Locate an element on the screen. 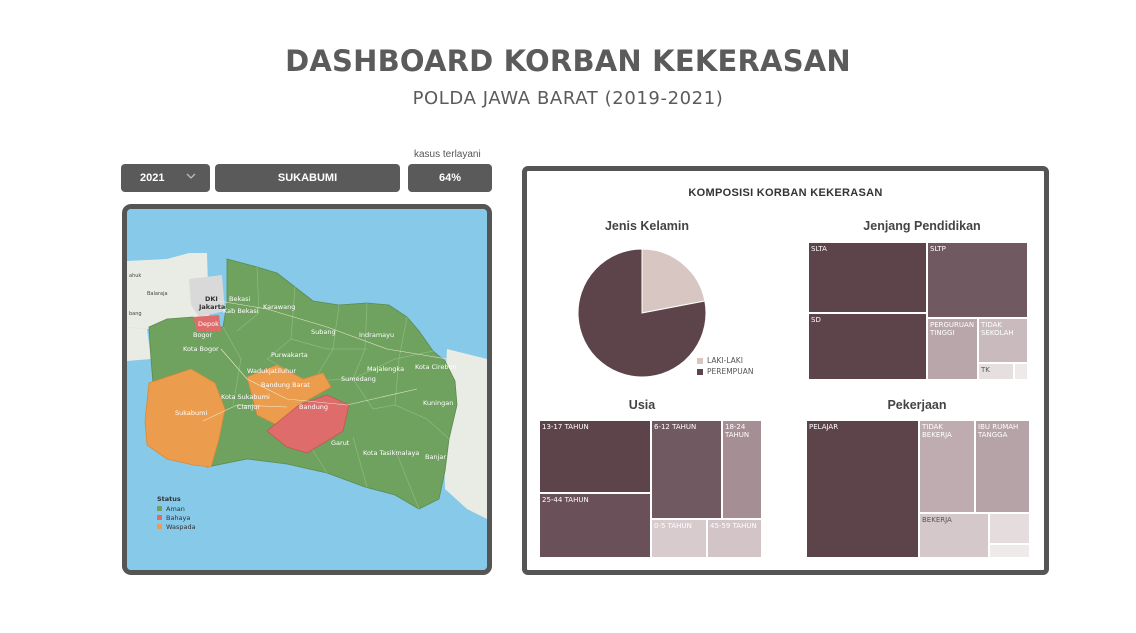 The image size is (1136, 633). map-label-jakarta: Jakarta is located at coordinates (211, 307).